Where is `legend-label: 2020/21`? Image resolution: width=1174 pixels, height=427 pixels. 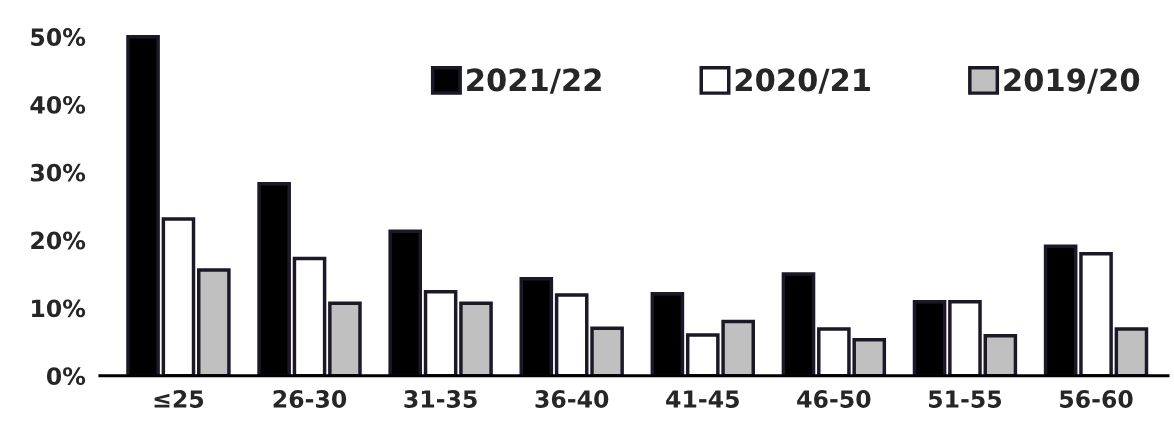 legend-label: 2020/21 is located at coordinates (802, 81).